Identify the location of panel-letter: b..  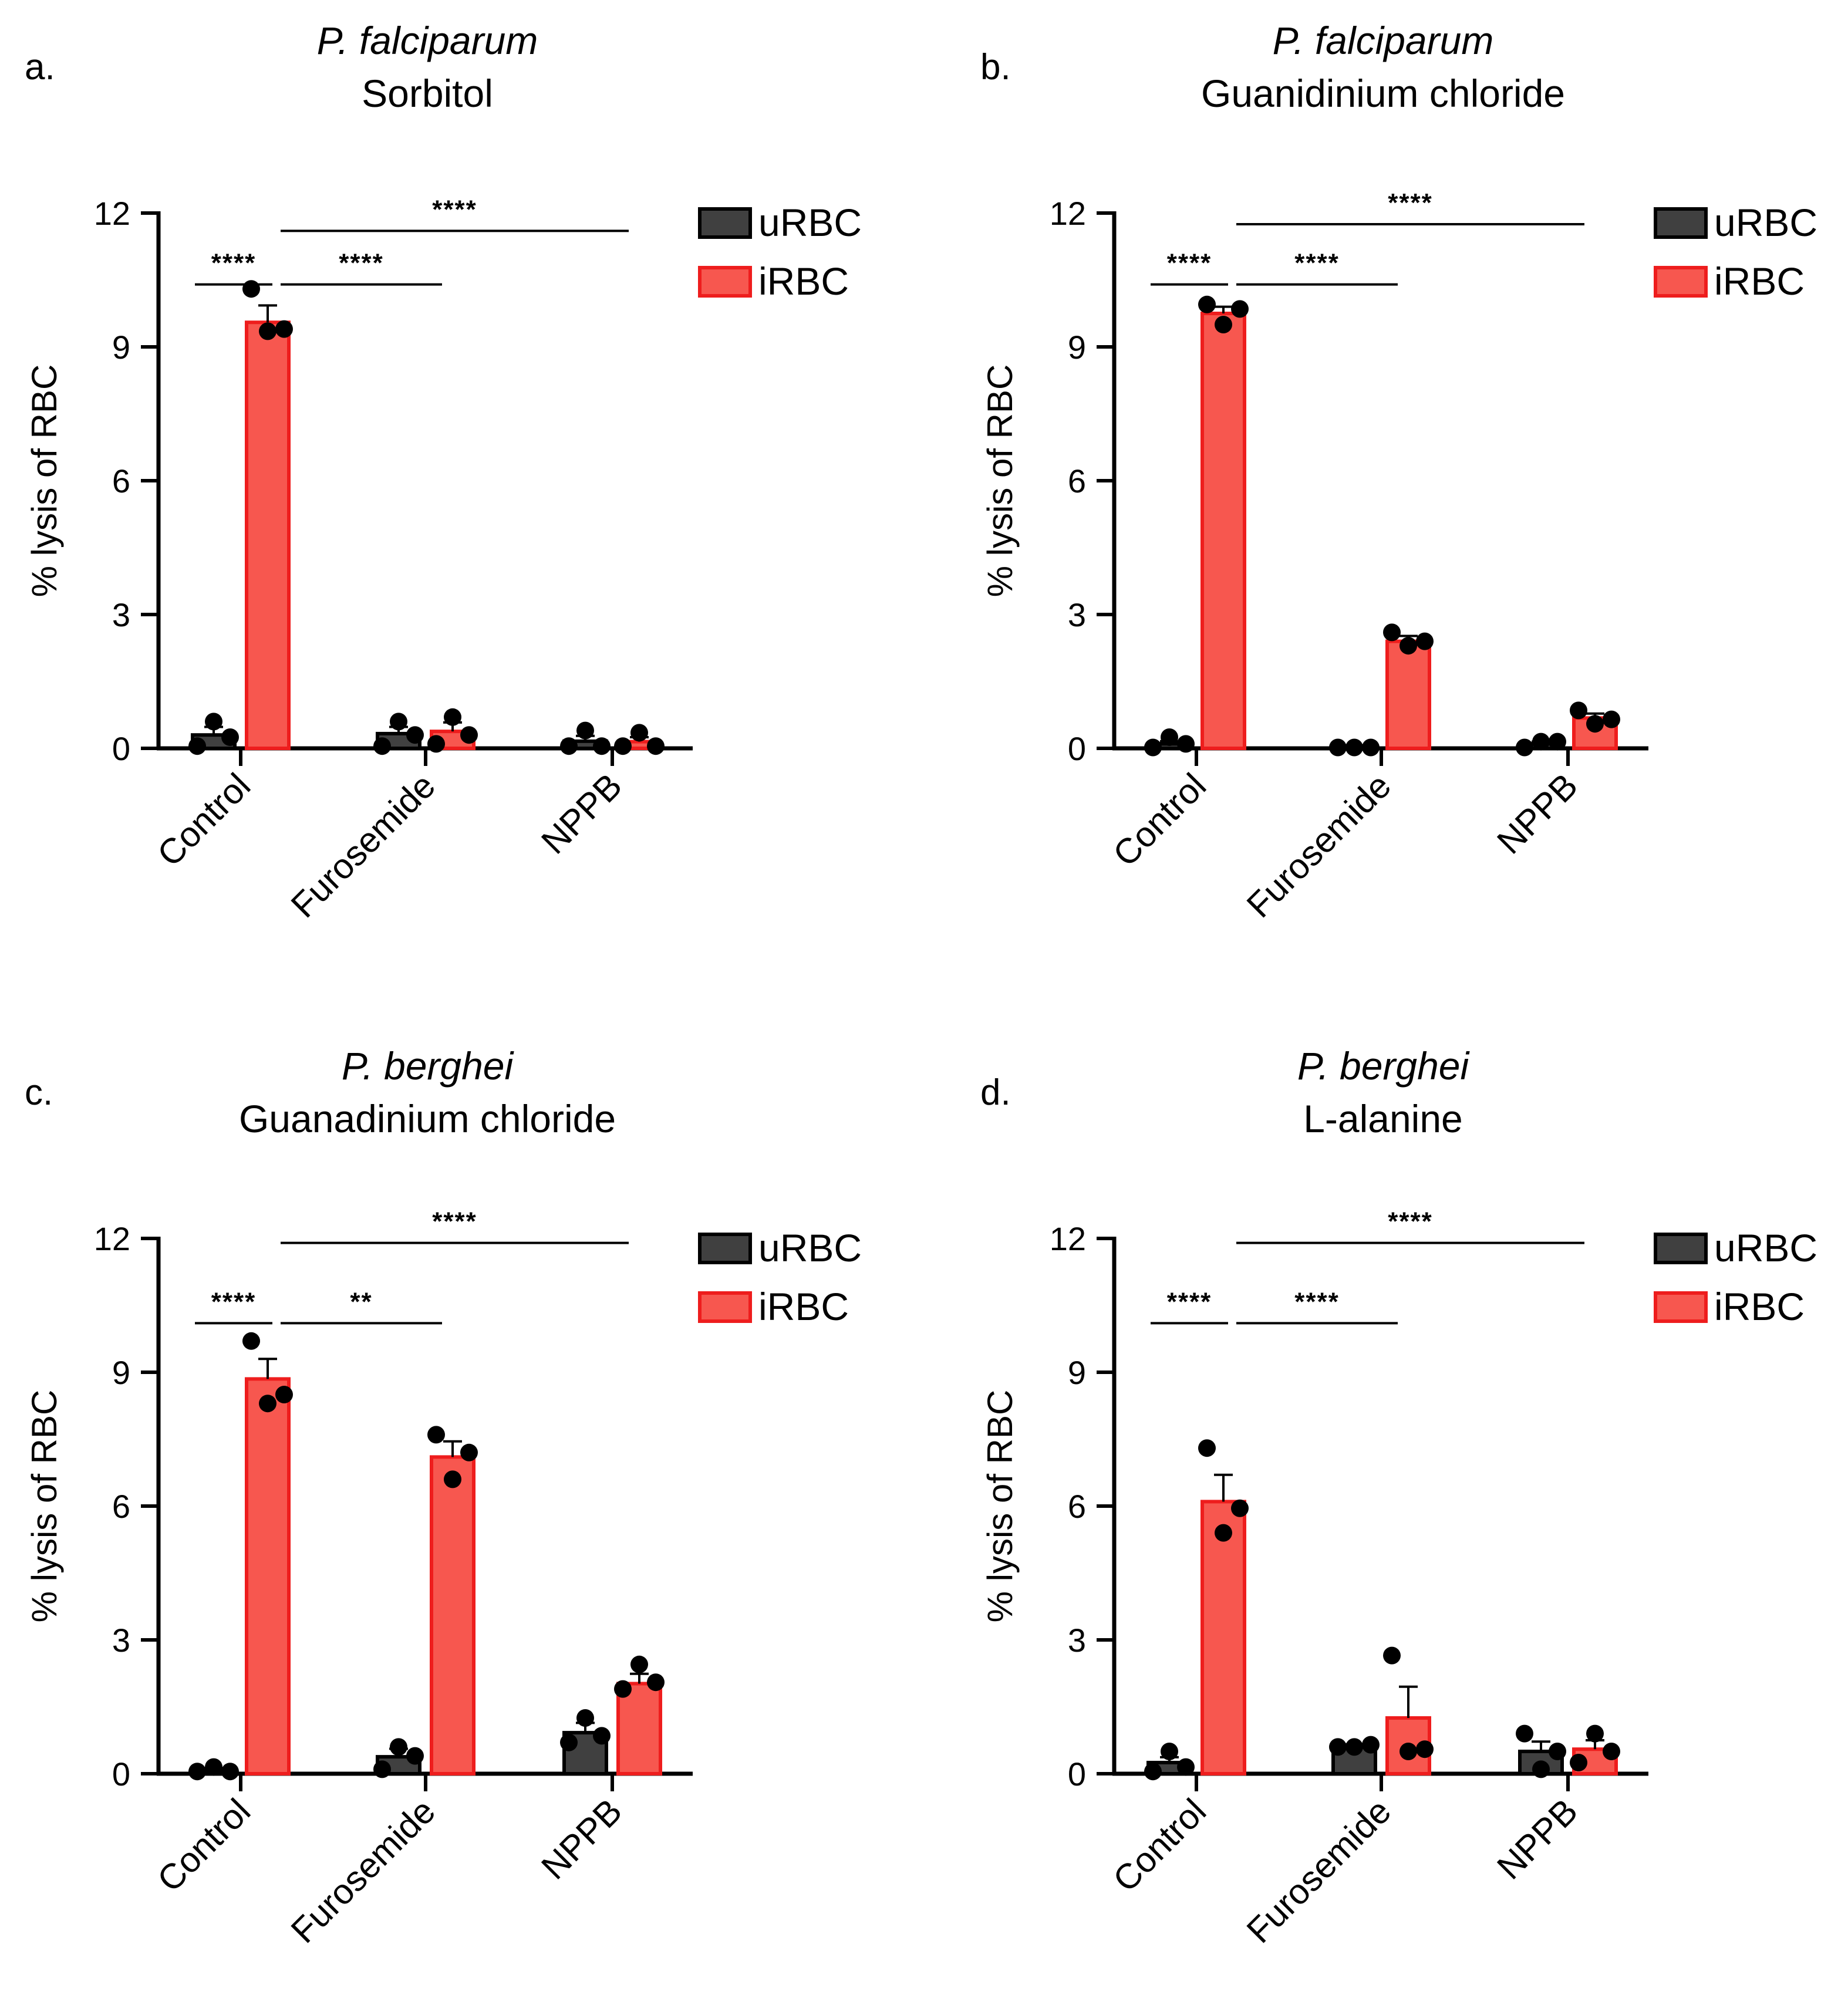
(996, 67).